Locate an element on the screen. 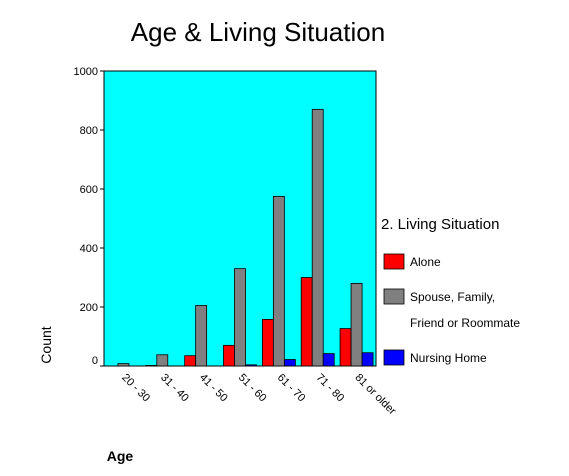 The image size is (569, 476). y-tick-label: 600 is located at coordinates (89, 190).